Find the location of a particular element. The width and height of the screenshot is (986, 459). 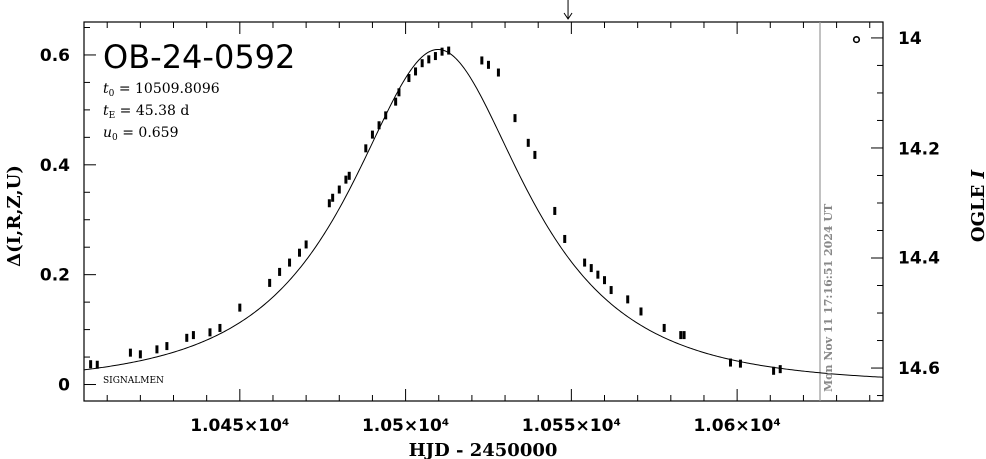

right-tick-label: 14.4 is located at coordinates (919, 259).